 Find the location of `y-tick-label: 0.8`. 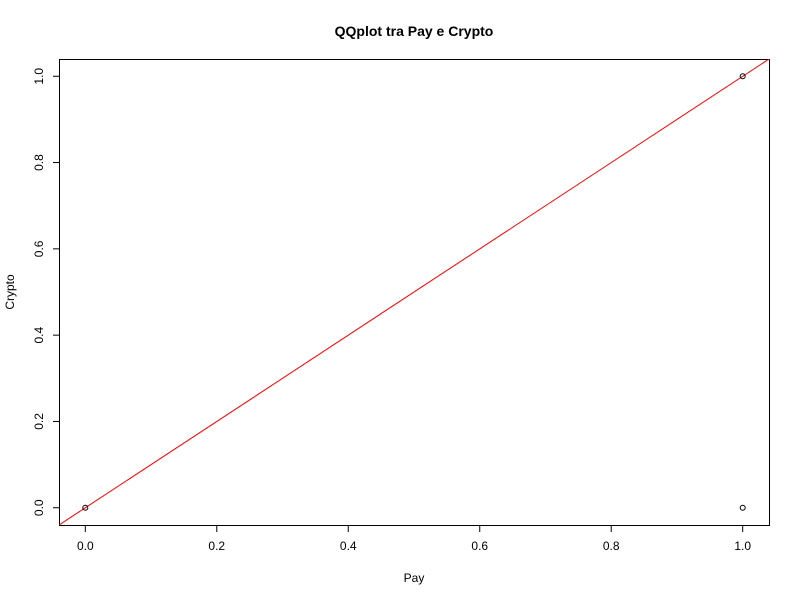

y-tick-label: 0.8 is located at coordinates (39, 162).